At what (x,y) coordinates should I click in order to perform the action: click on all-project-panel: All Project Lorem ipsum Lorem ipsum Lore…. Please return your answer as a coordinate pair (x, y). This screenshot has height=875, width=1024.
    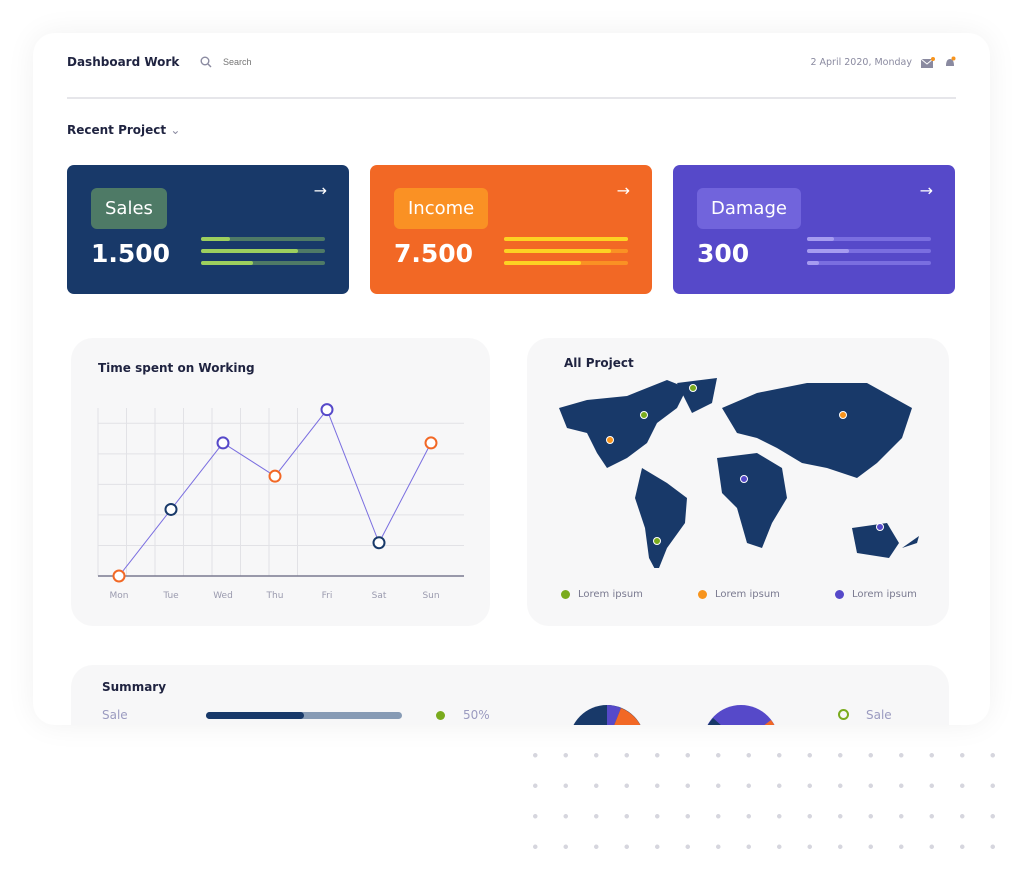
    Looking at the image, I should click on (738, 482).